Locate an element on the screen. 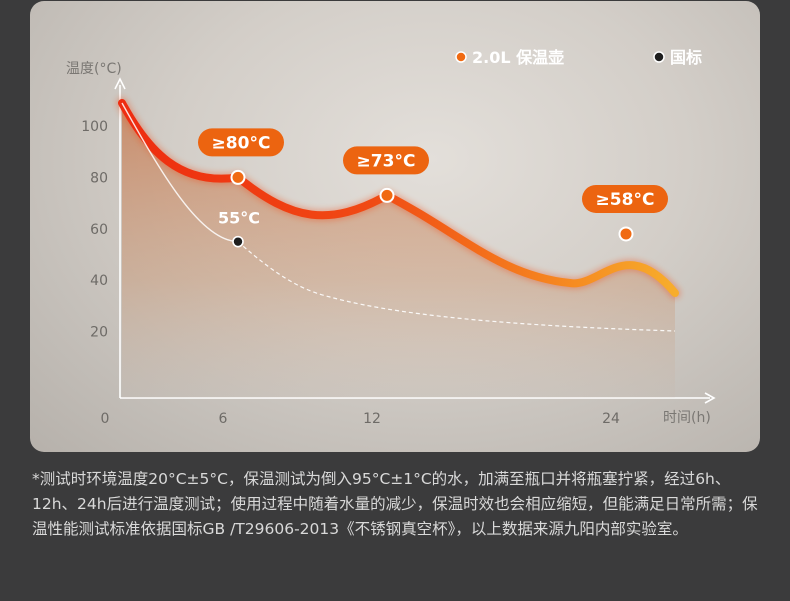 Image resolution: width=790 pixels, height=601 pixels. y-axis-title: 温度(°C) is located at coordinates (94, 69).